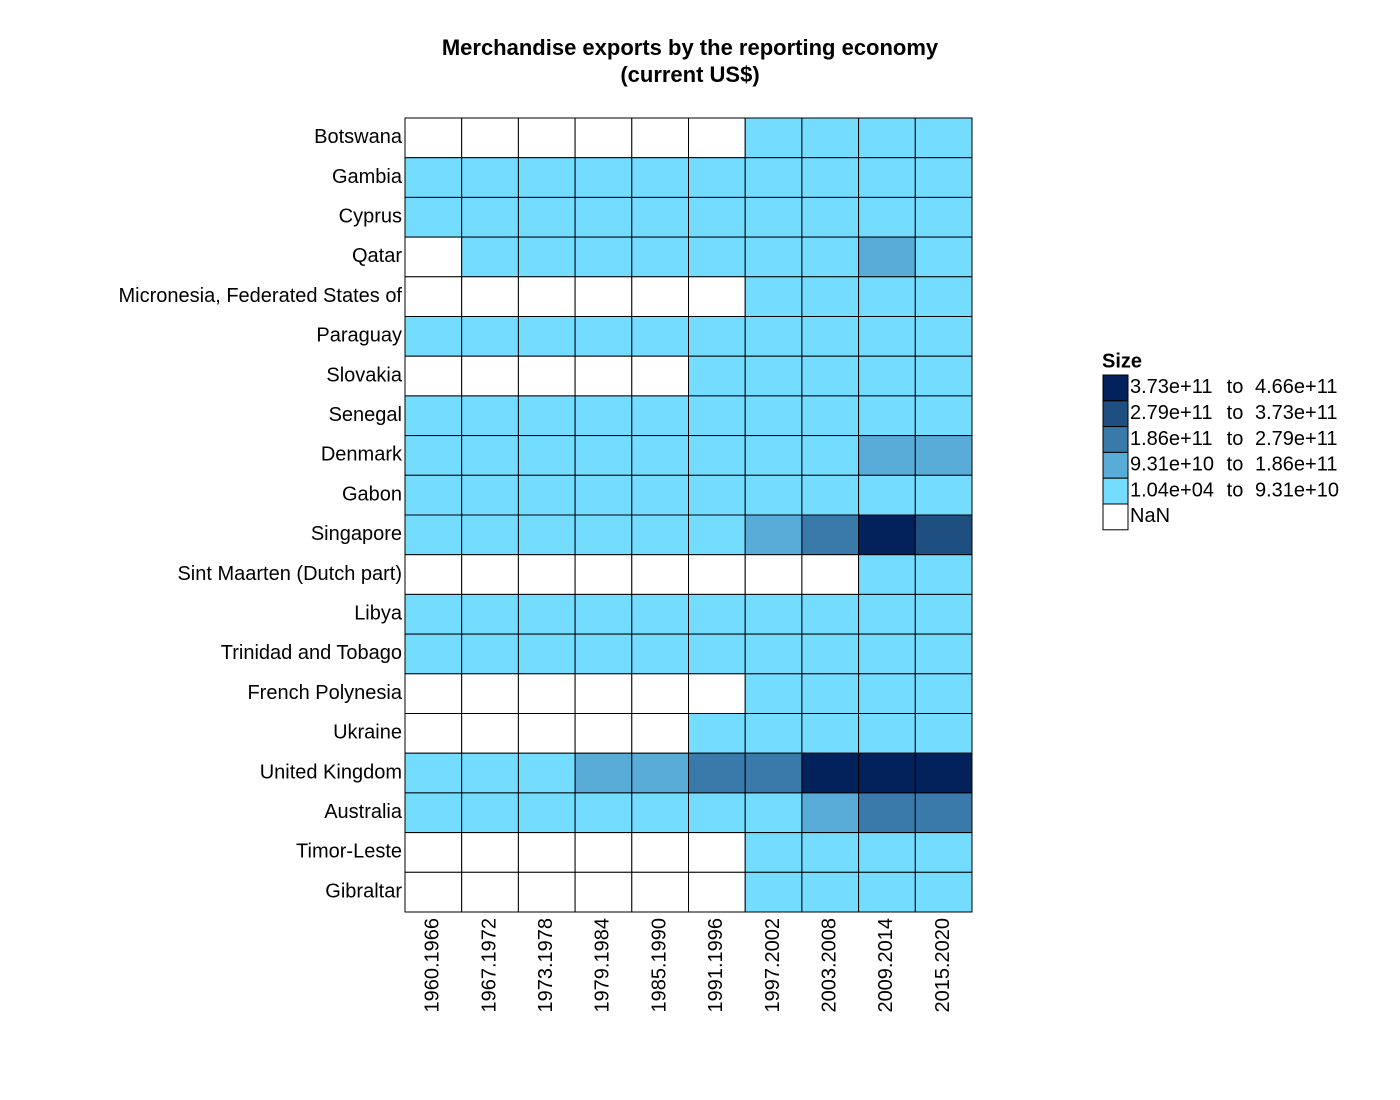 The image size is (1400, 1100). What do you see at coordinates (349, 852) in the screenshot?
I see `y-tick-label: Timor-Leste` at bounding box center [349, 852].